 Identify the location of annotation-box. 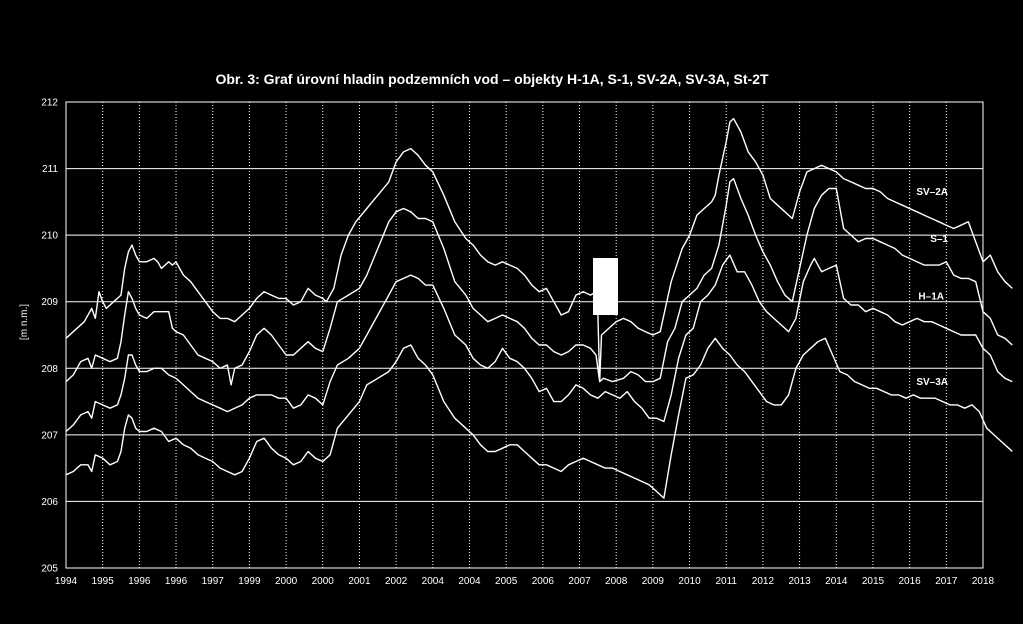
(605, 286).